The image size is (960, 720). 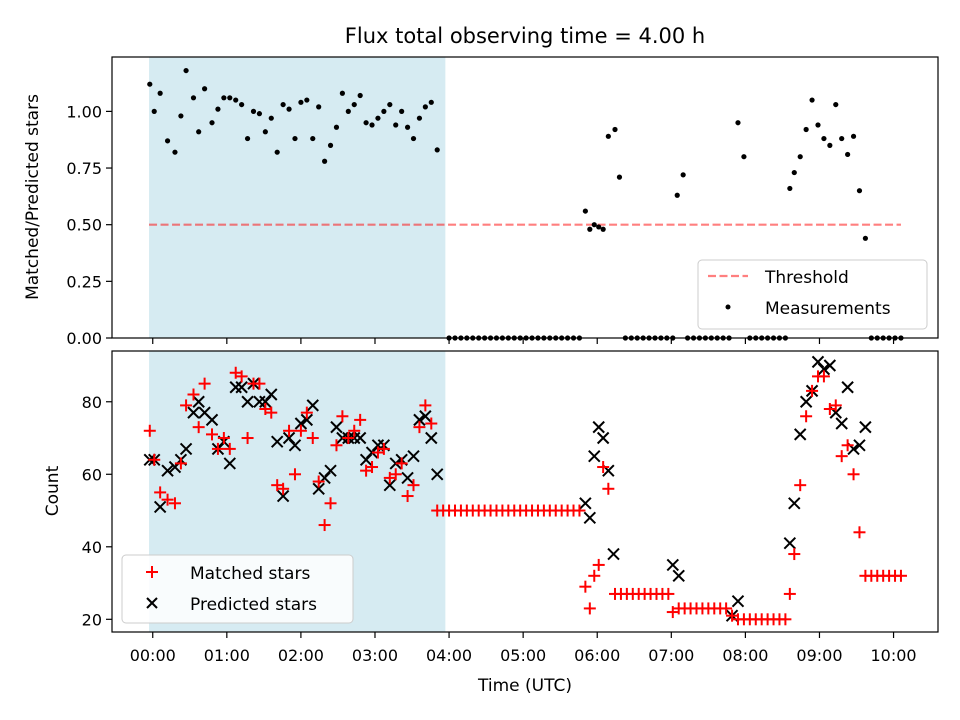 I want to click on legend-measurements-label: Measurements, so click(x=828, y=309).